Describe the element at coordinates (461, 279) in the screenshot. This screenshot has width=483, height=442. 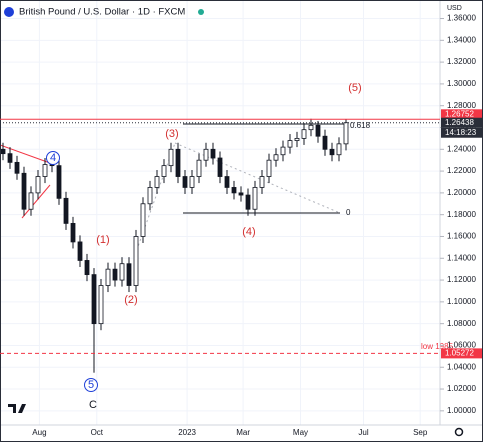
I see `y-tick-label: 1.12000` at that location.